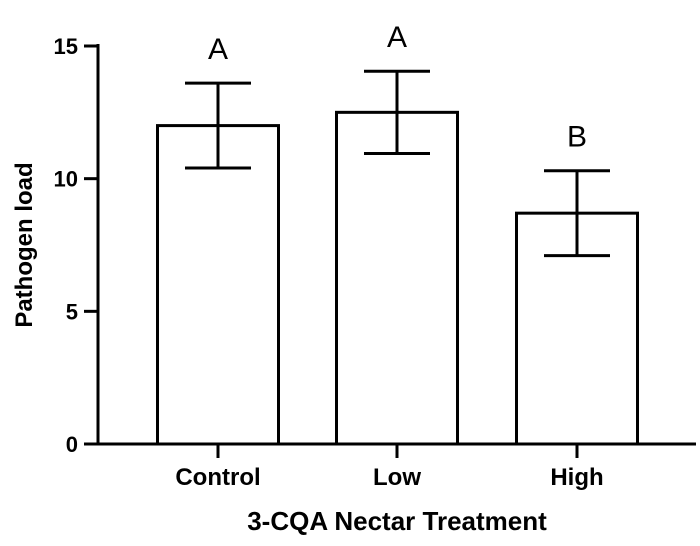  I want to click on y-tick-label: 5, so click(72, 311).